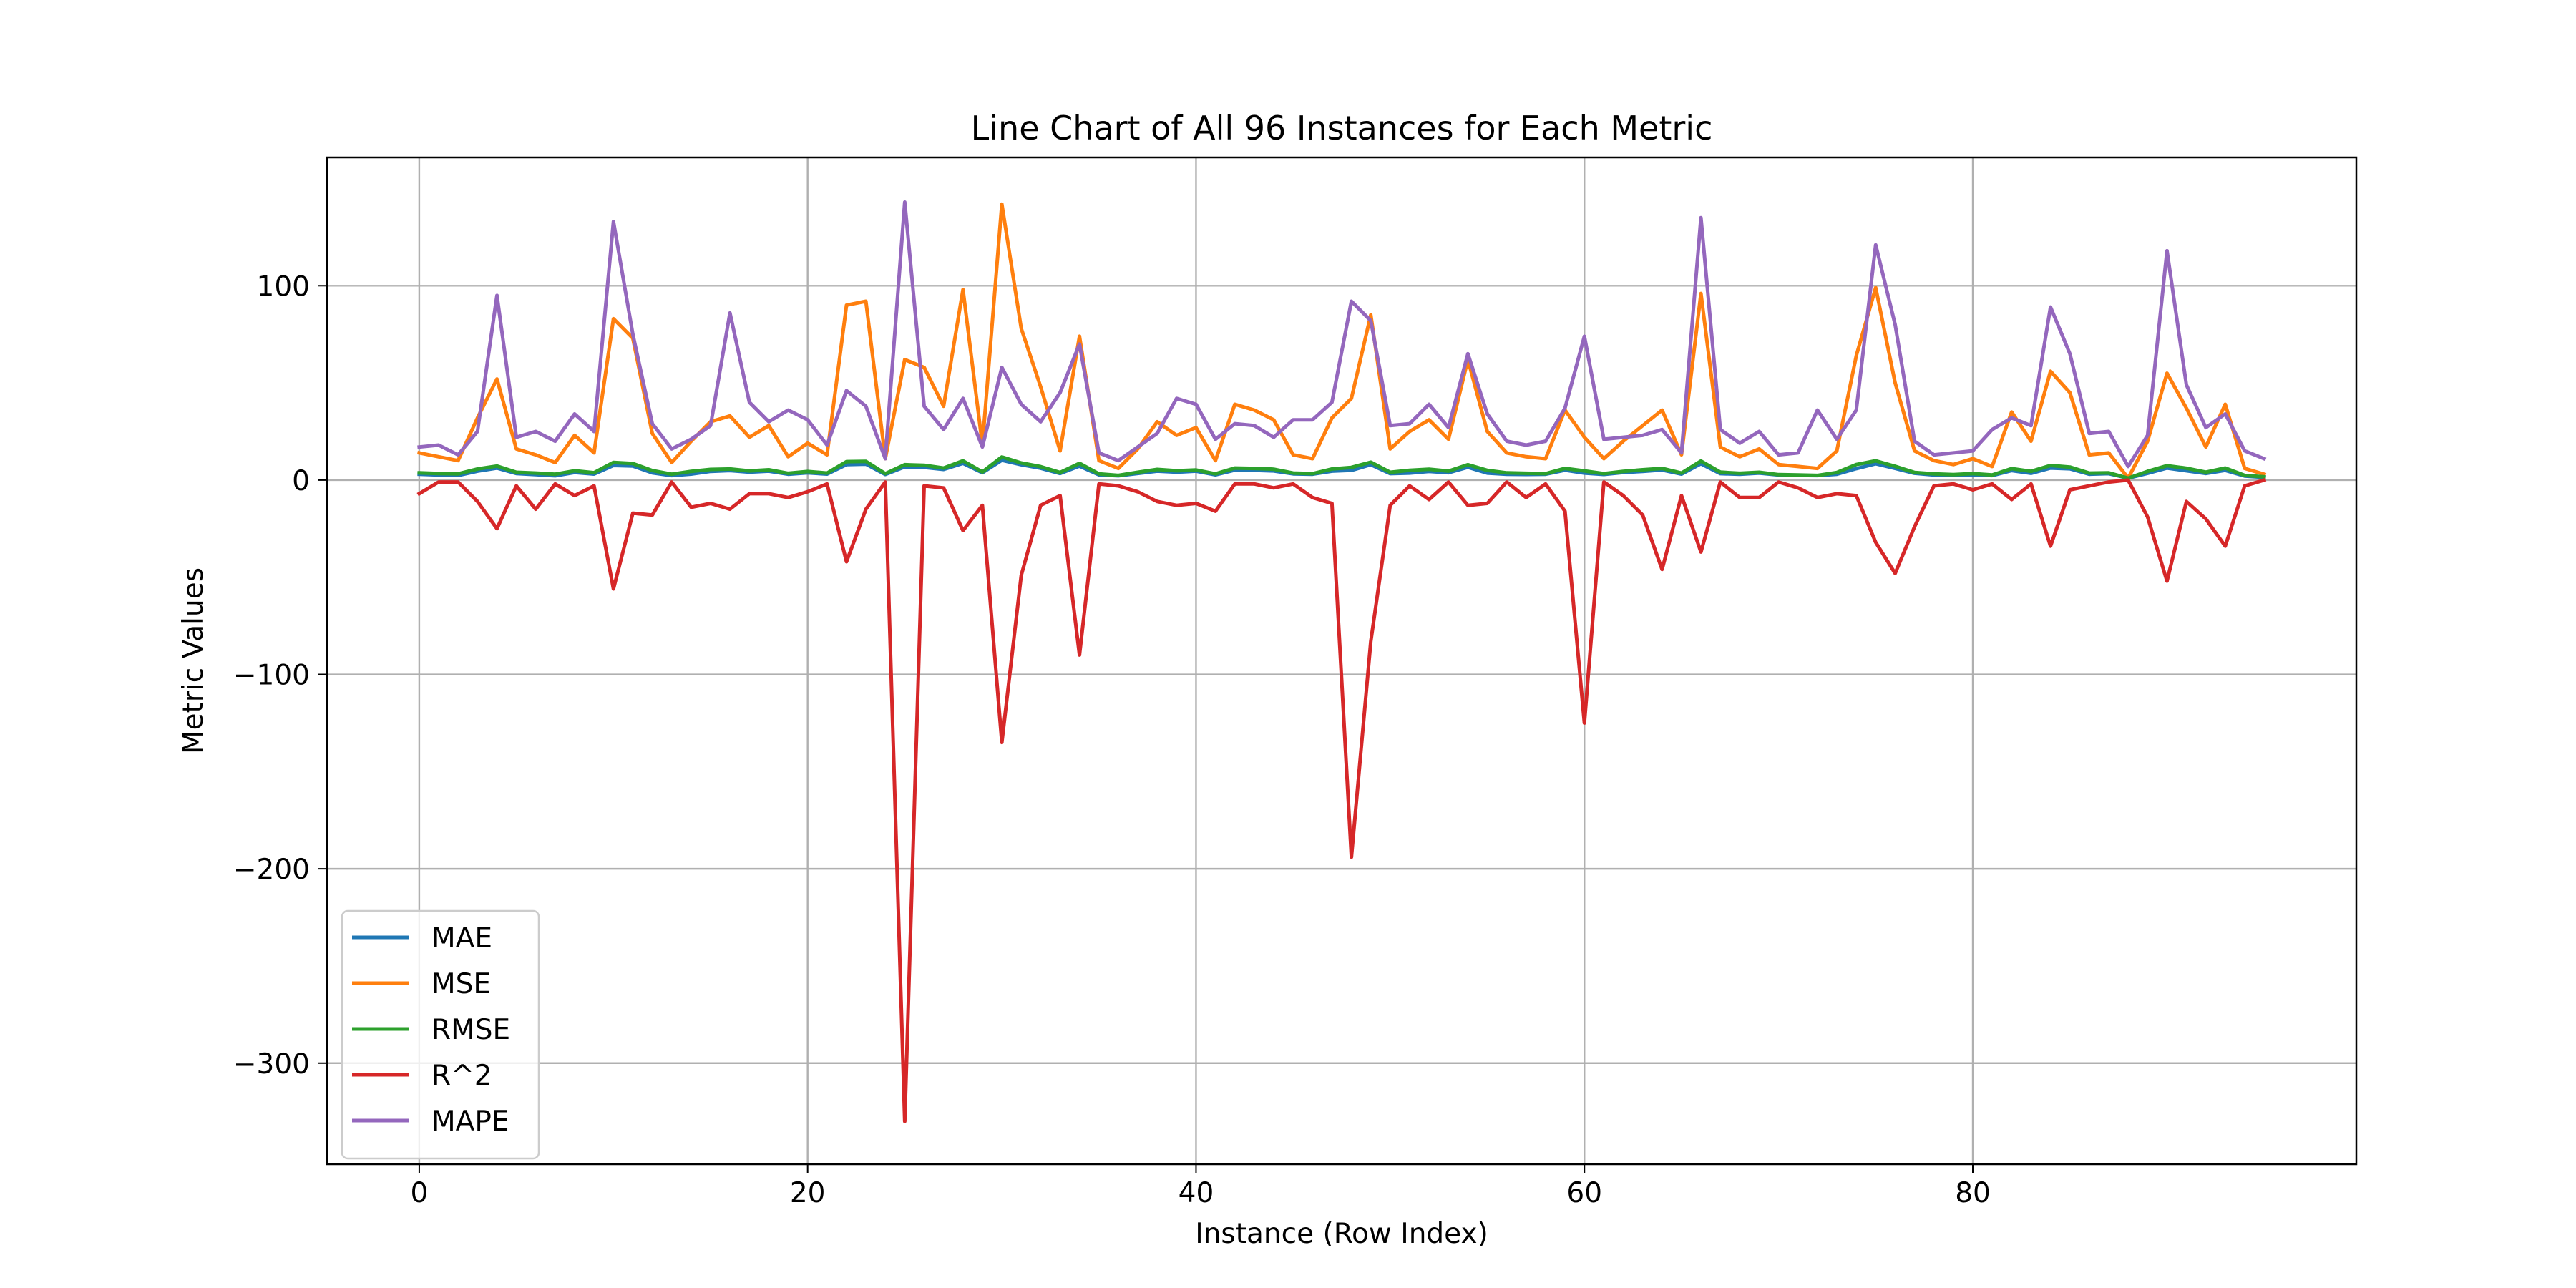 The width and height of the screenshot is (2576, 1288). Describe the element at coordinates (271, 870) in the screenshot. I see `y-tick-label: −200` at that location.